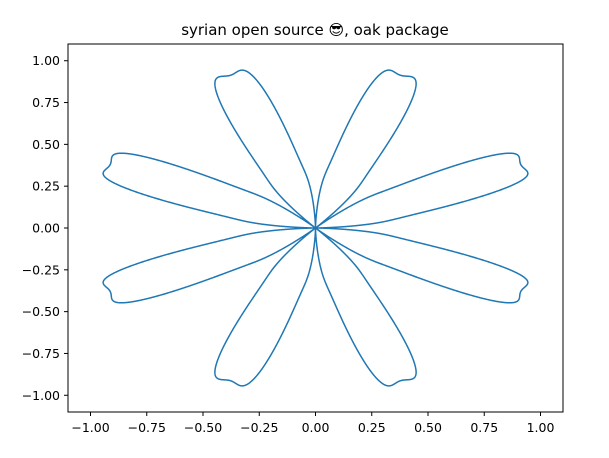 This screenshot has width=609, height=458. I want to click on y-tick-label: 1.00, so click(46, 60).